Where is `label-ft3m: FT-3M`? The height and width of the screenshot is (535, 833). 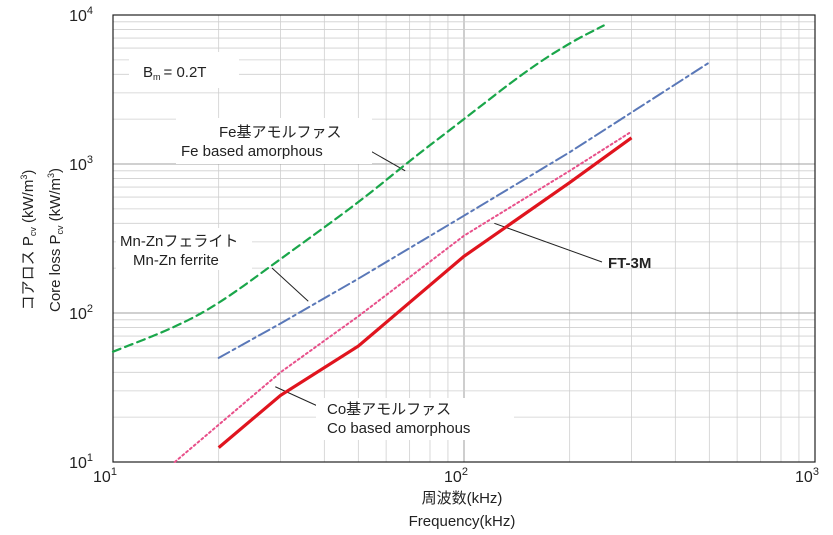
label-ft3m: FT-3M is located at coordinates (629, 263).